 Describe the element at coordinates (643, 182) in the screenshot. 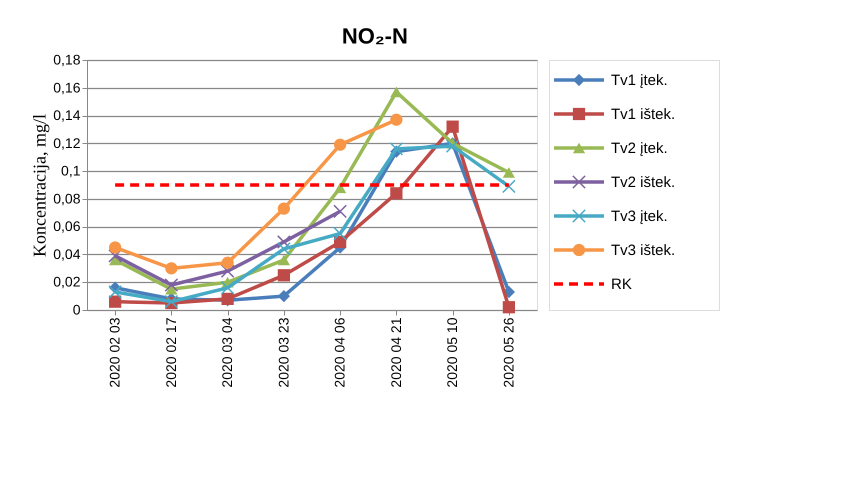

I see `legend-label: Tv2 ištek.` at that location.